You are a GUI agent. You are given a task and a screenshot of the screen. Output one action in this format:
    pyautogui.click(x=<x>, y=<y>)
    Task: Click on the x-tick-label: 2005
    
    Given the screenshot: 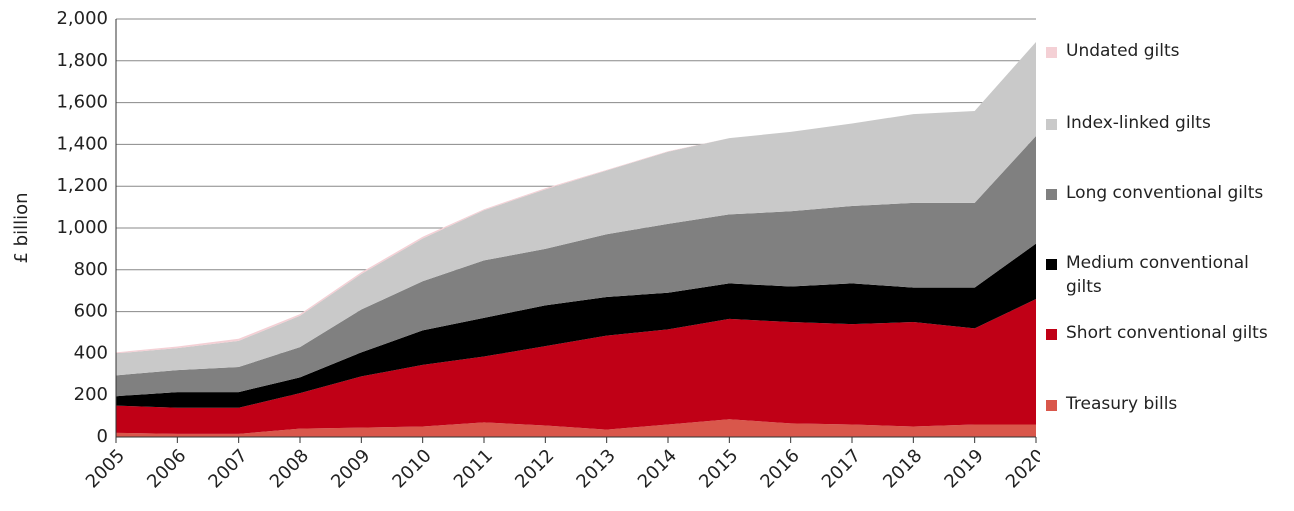 What is the action you would take?
    pyautogui.click(x=105, y=468)
    